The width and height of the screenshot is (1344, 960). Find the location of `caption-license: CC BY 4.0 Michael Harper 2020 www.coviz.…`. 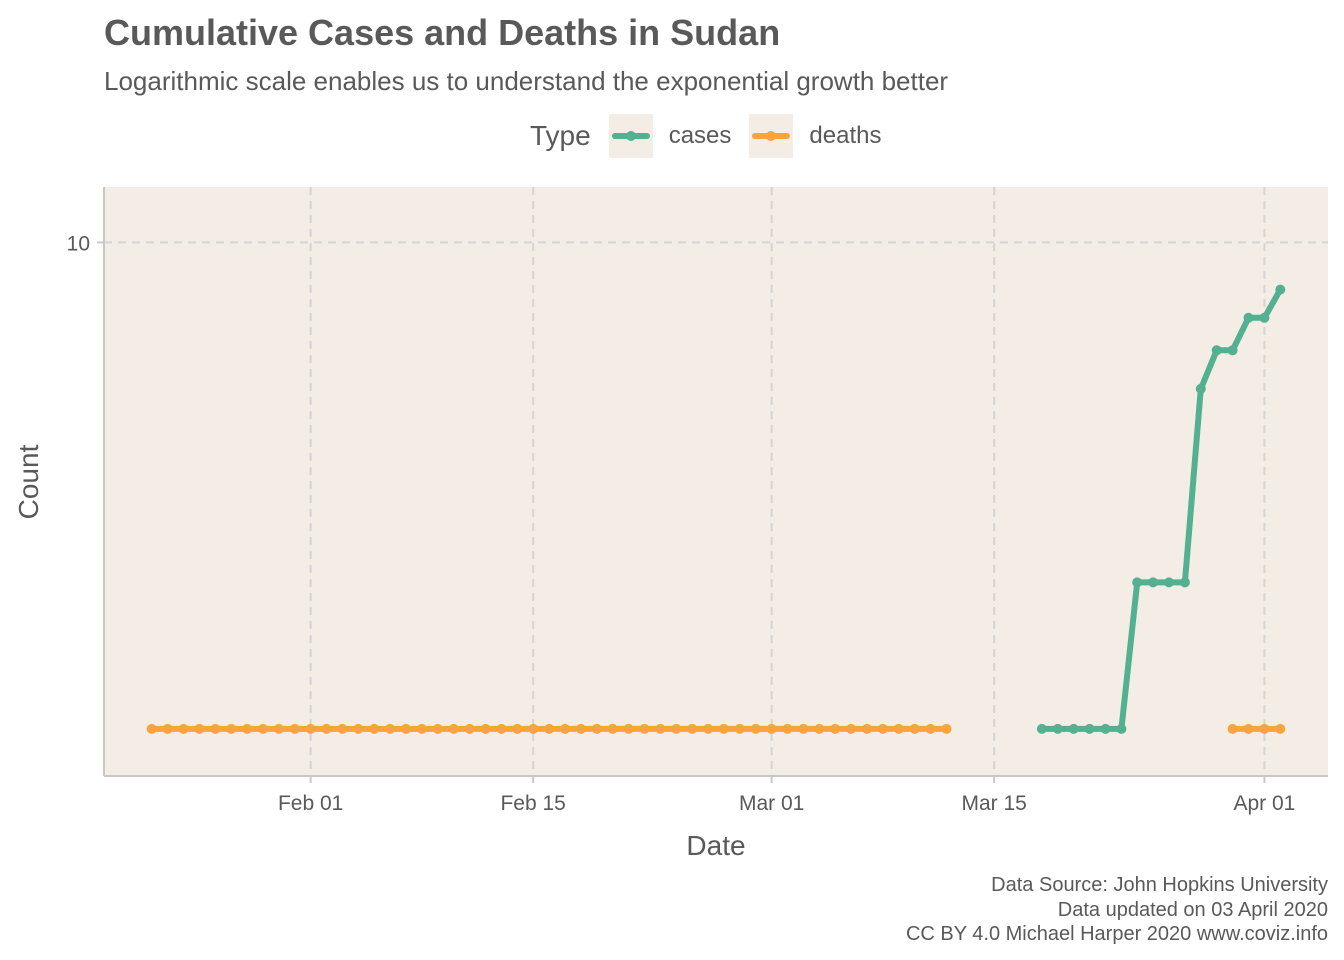

caption-license: CC BY 4.0 Michael Harper 2020 www.coviz.… is located at coordinates (1116, 934).